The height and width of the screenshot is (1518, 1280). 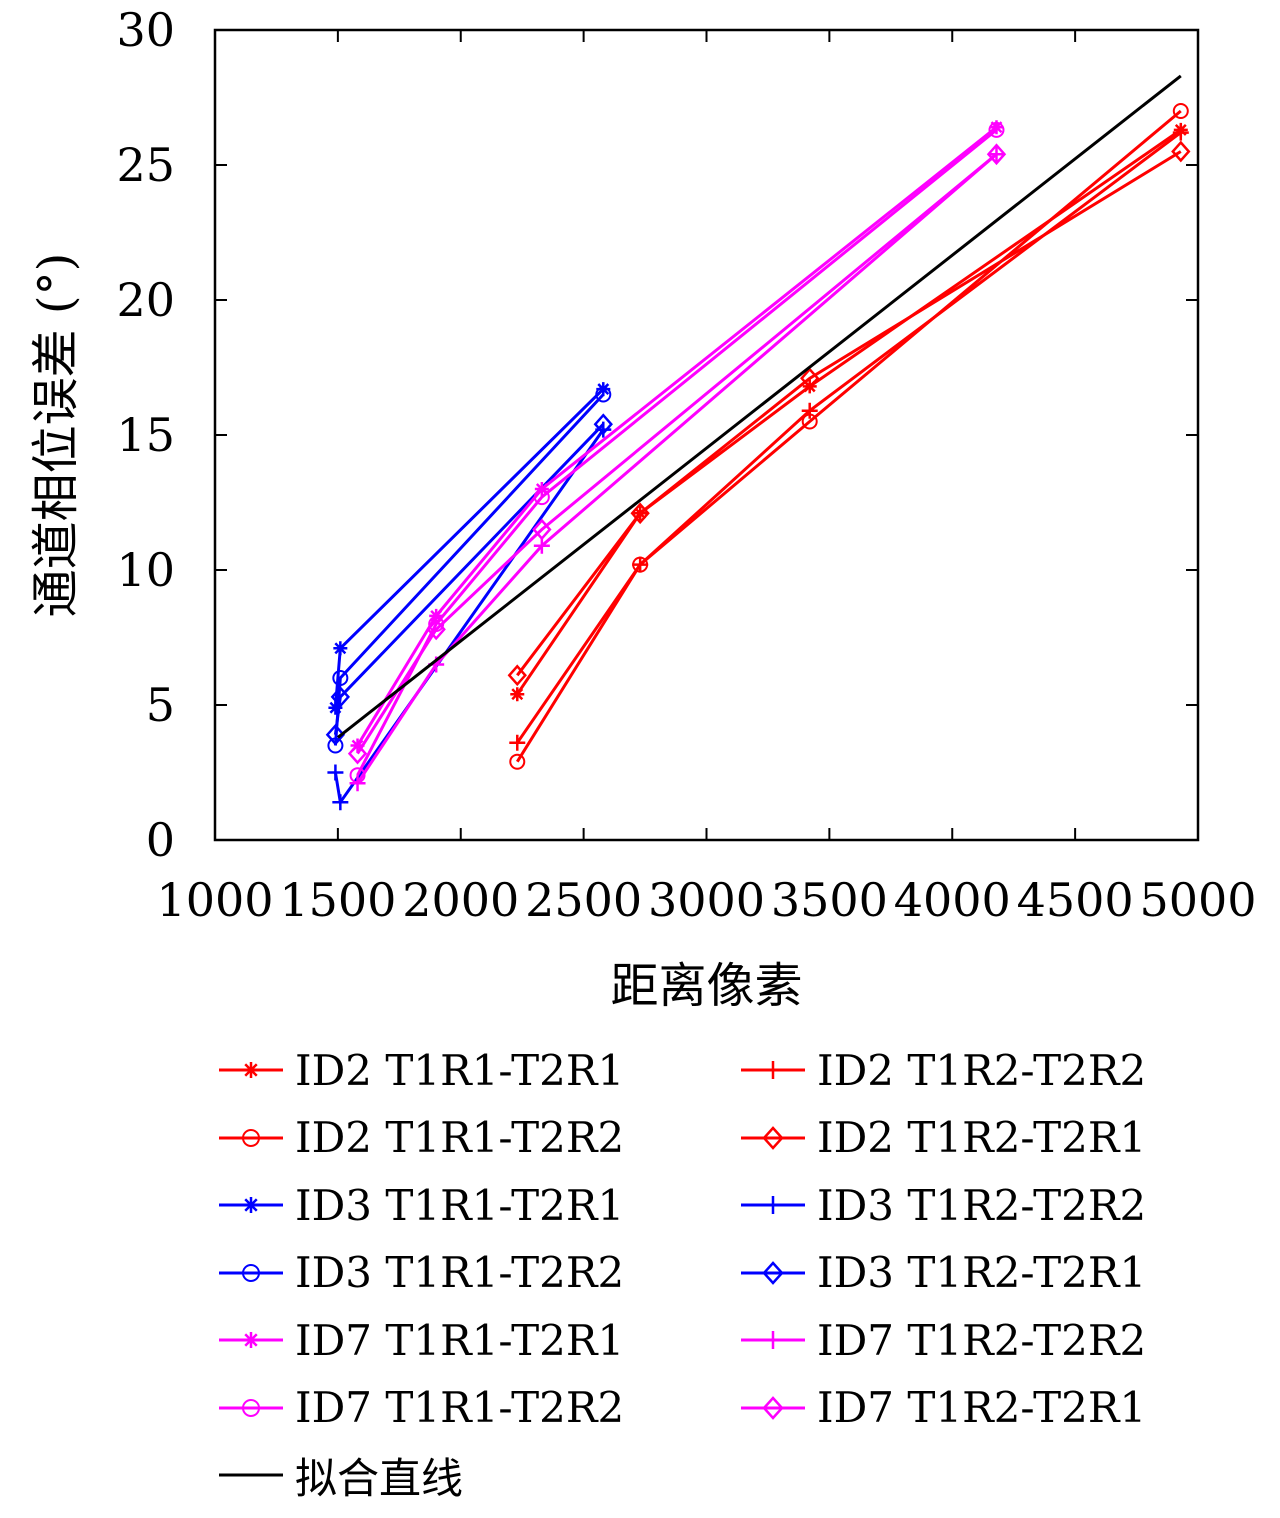 What do you see at coordinates (419, 1138) in the screenshot?
I see `legend-item: ID2 T1R1-T2R2` at bounding box center [419, 1138].